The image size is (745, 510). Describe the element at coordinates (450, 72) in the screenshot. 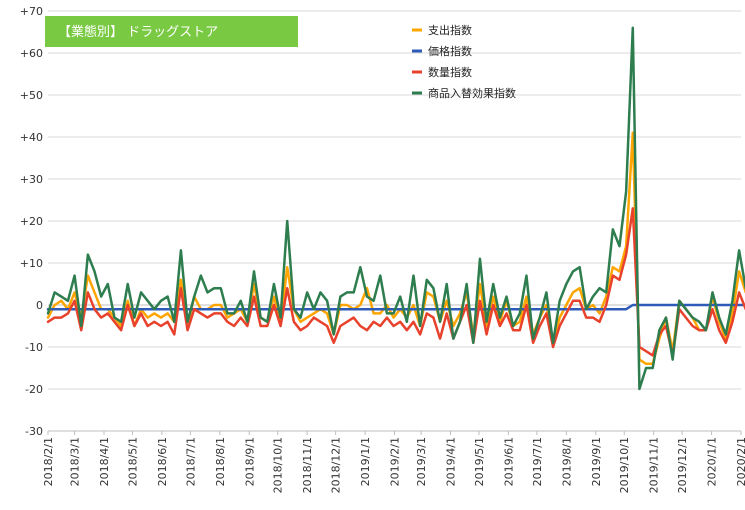

I see `legend-label: 数量指数` at that location.